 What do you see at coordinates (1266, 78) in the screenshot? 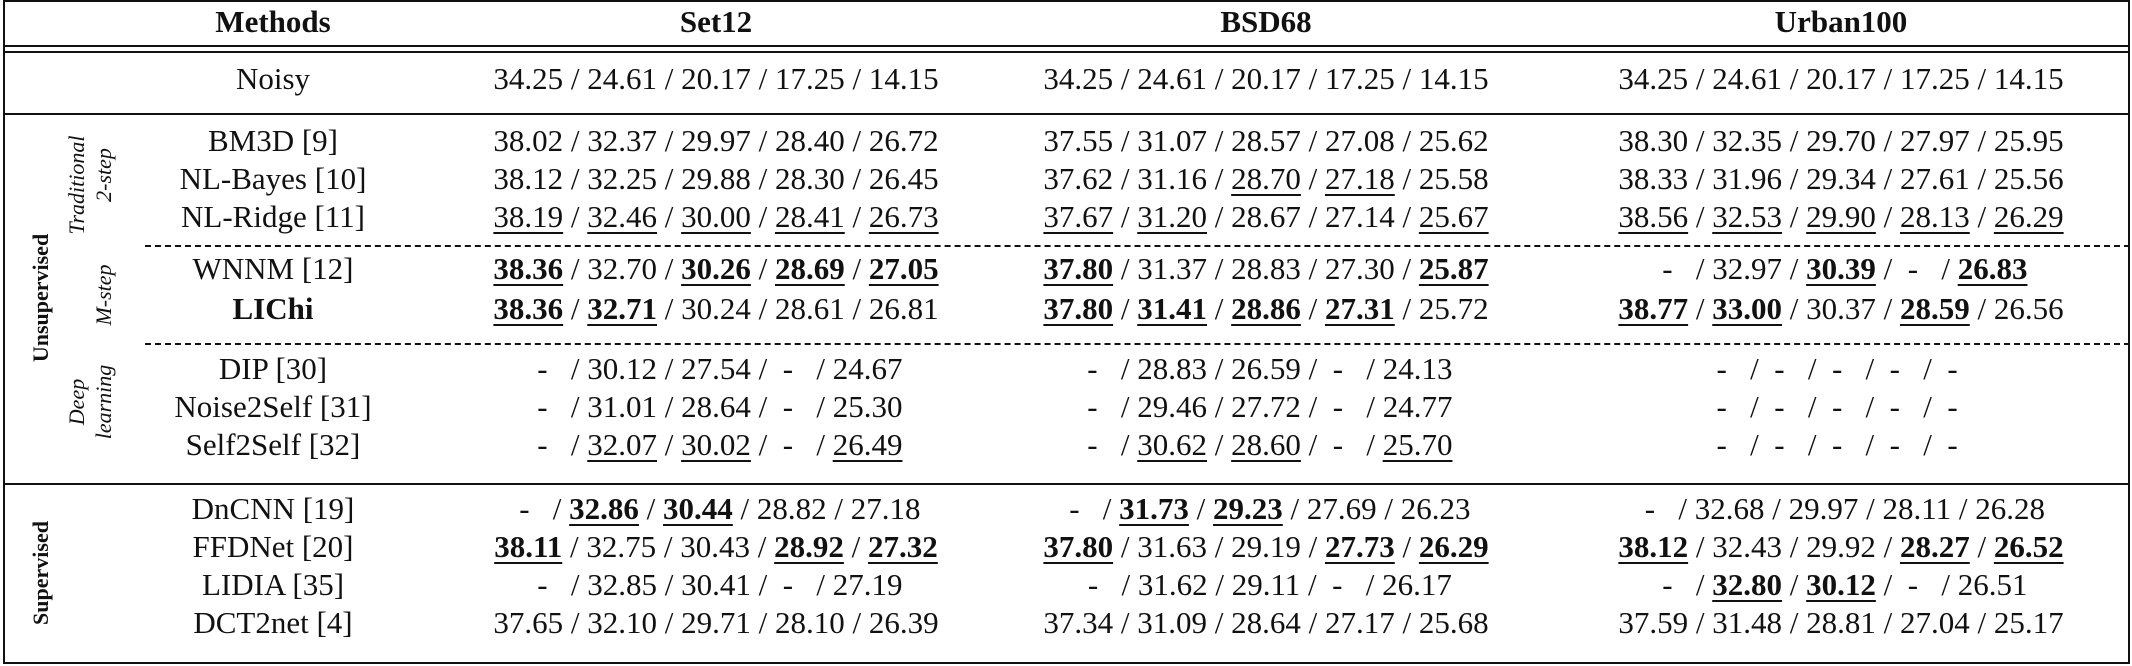
I see `psnr-value: 20.17` at bounding box center [1266, 78].